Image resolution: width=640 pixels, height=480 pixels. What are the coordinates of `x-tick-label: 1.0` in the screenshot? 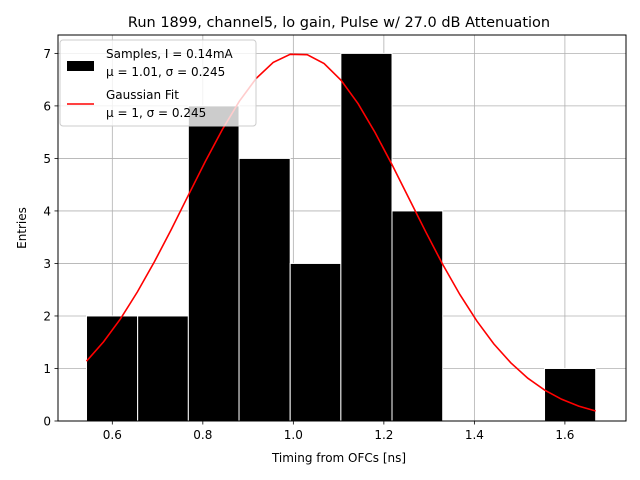 It's located at (293, 435).